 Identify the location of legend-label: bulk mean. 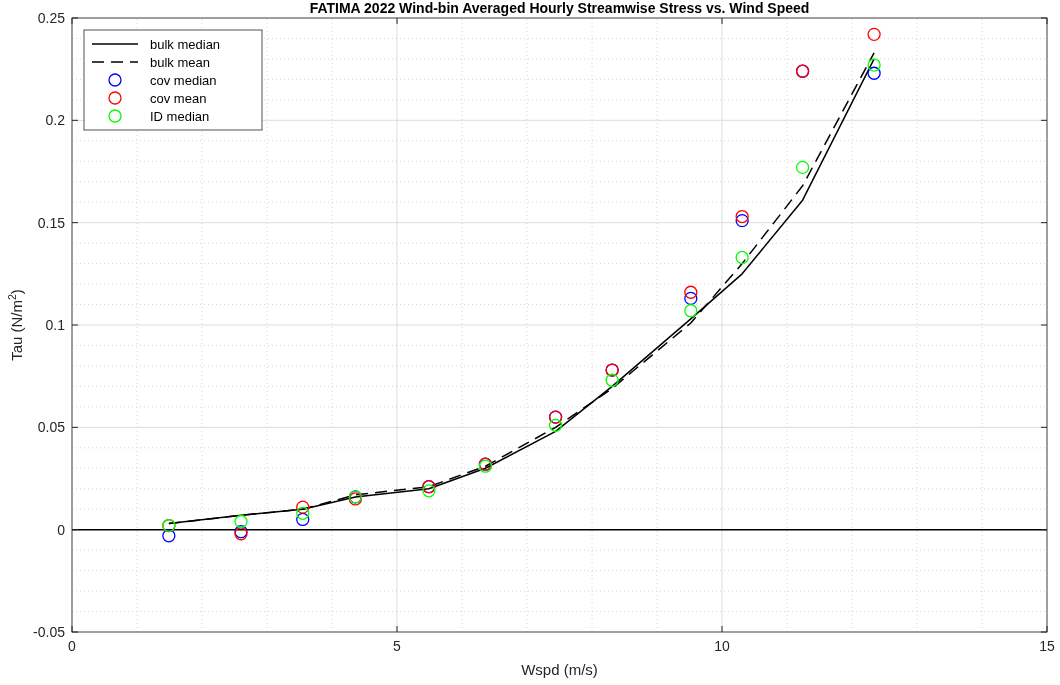
(180, 62).